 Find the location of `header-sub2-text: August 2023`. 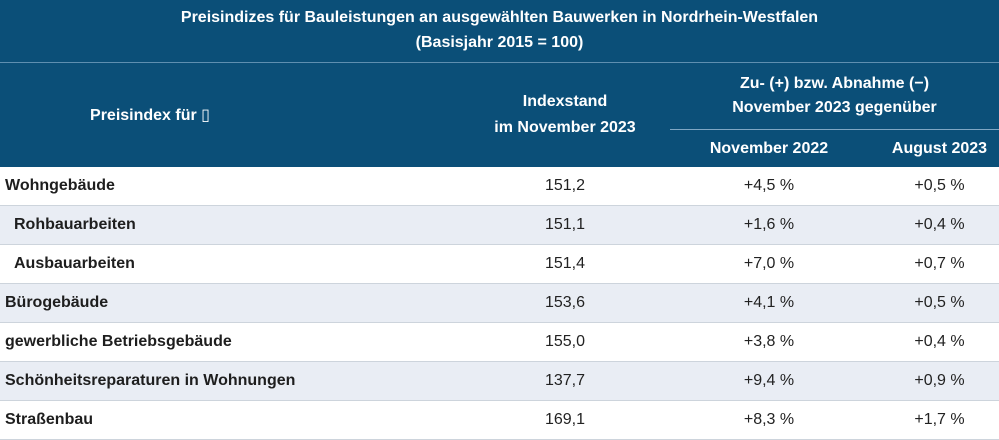

header-sub2-text: August 2023 is located at coordinates (939, 148).